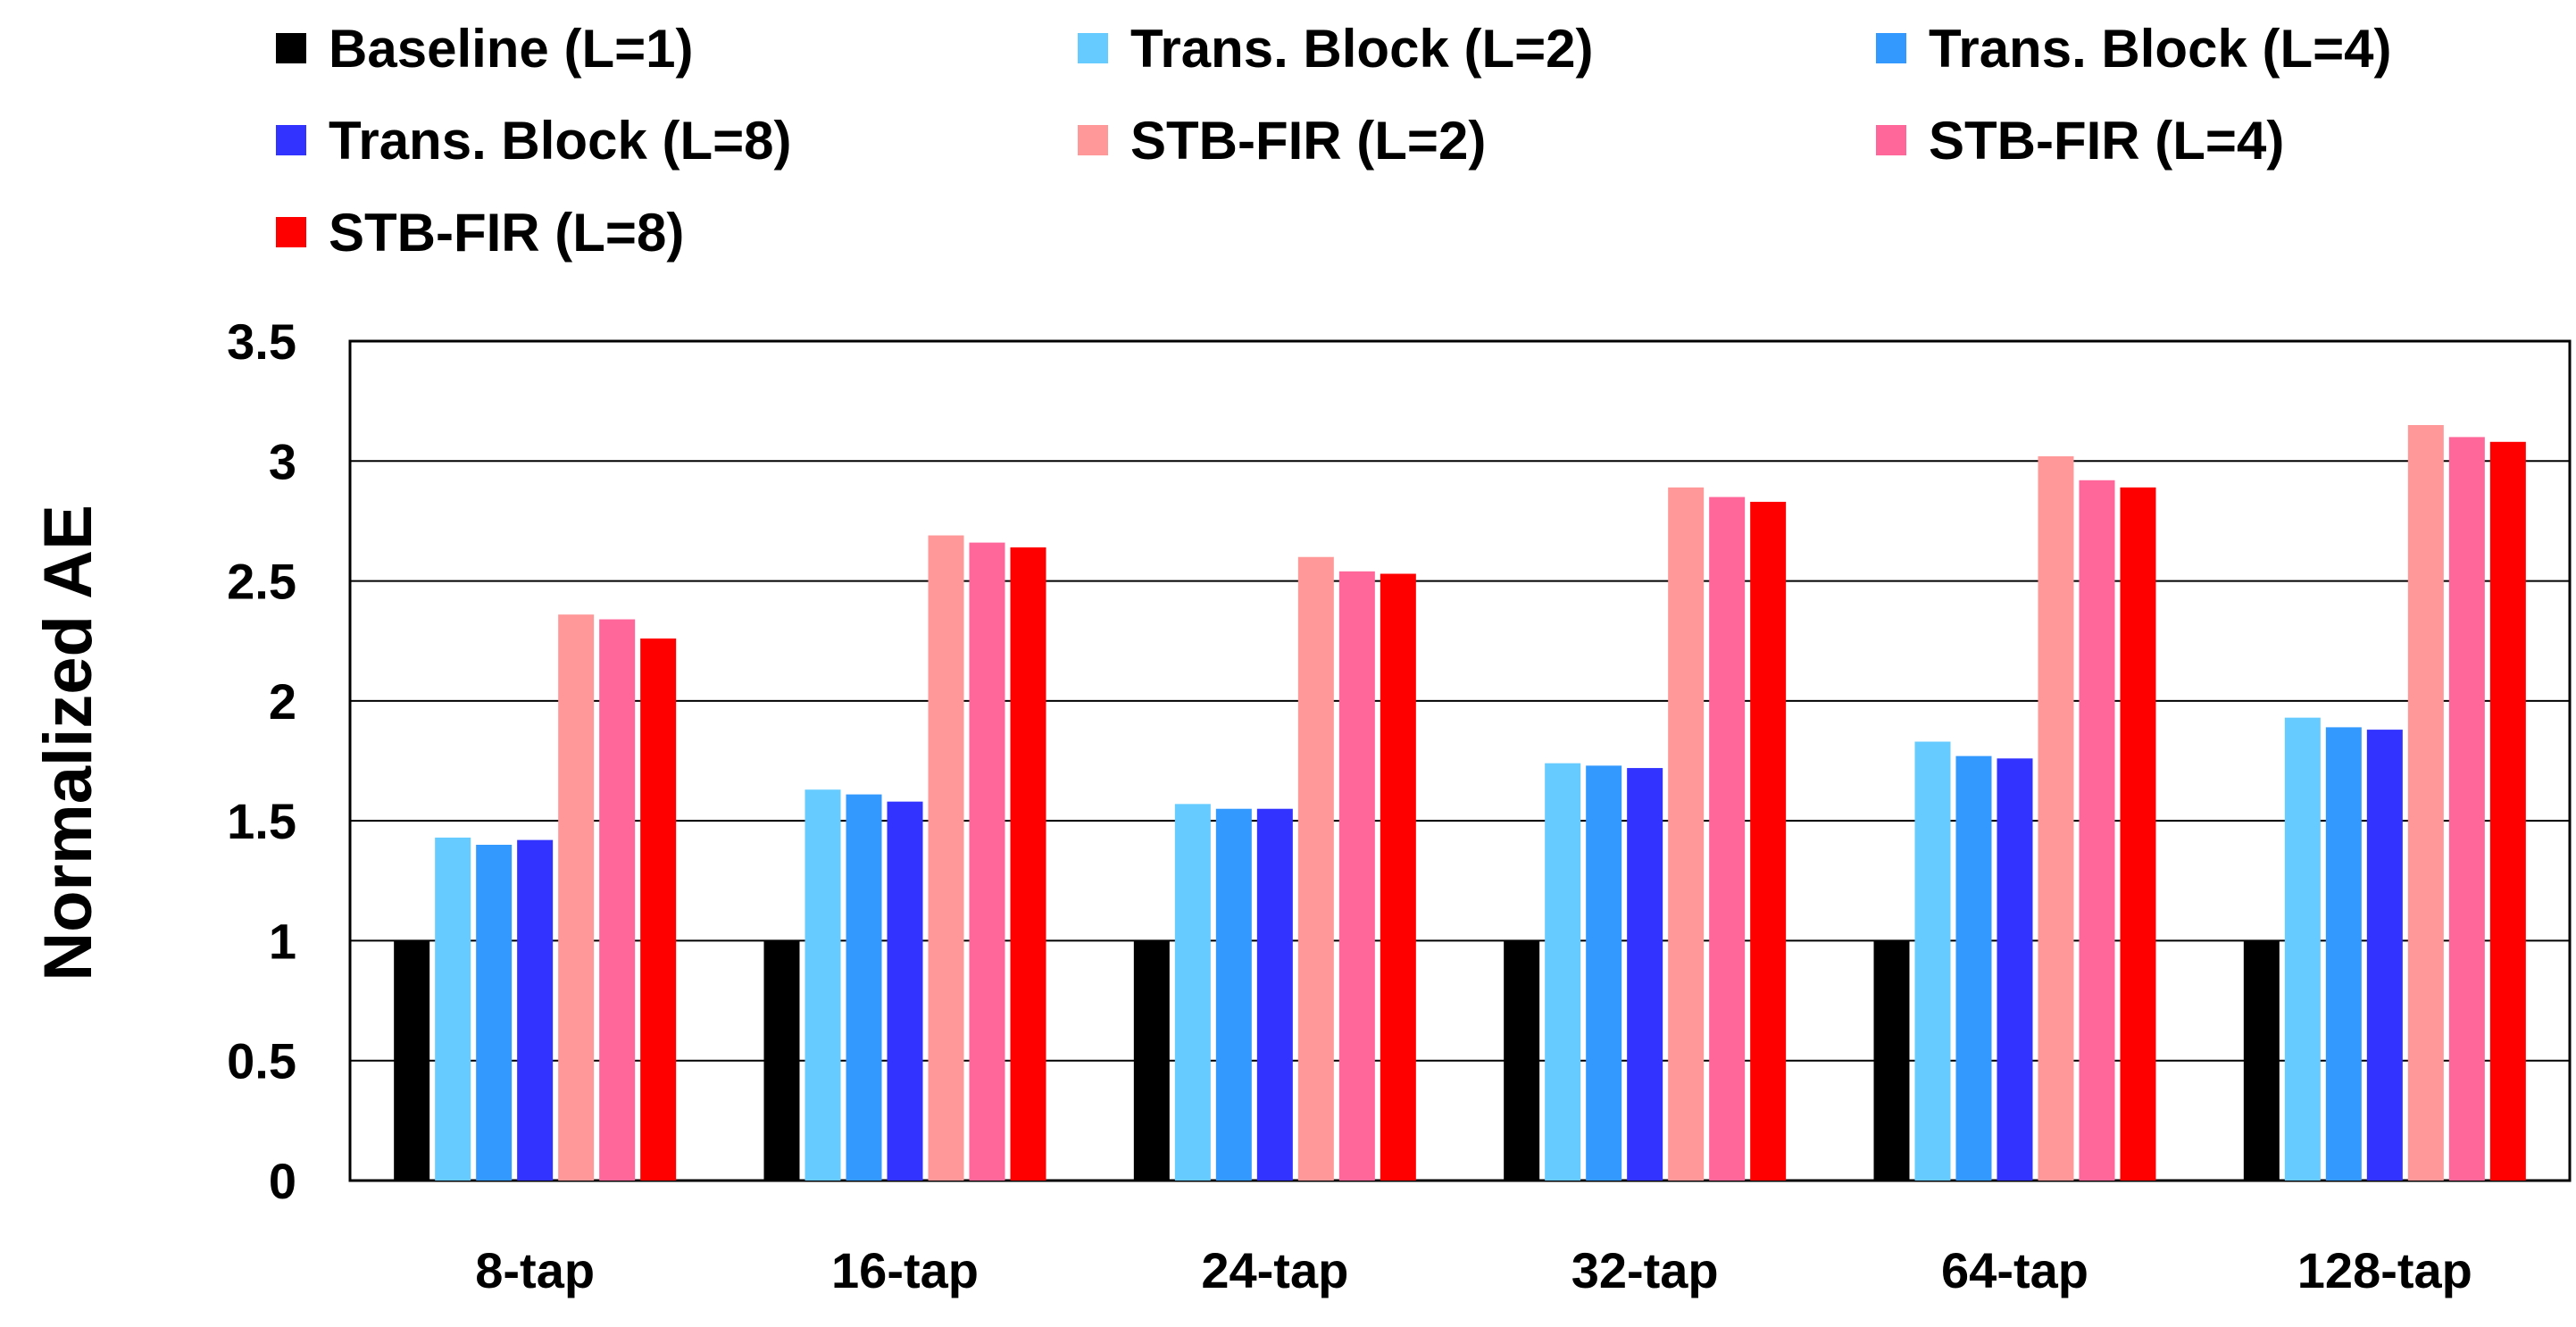  I want to click on legend-item-stb-fir-l-8: STB-FIR (L=8), so click(480, 233).